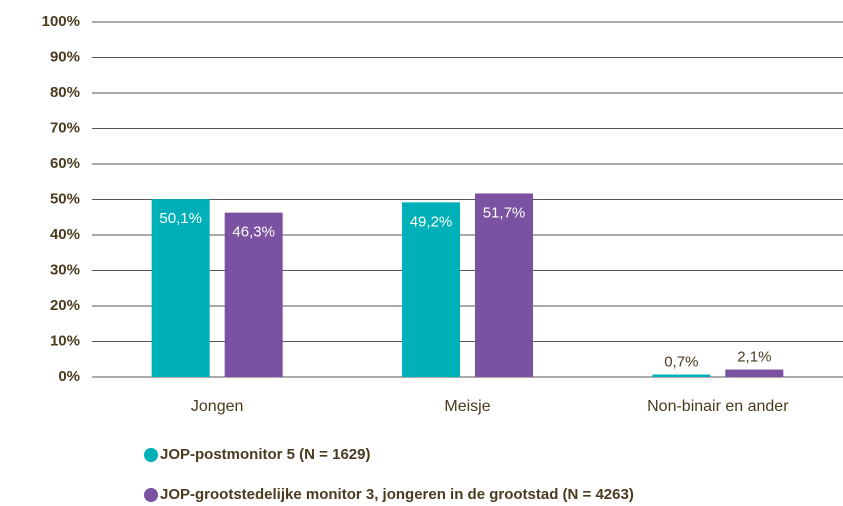  Describe the element at coordinates (65, 340) in the screenshot. I see `y-tick-label: 10%` at that location.